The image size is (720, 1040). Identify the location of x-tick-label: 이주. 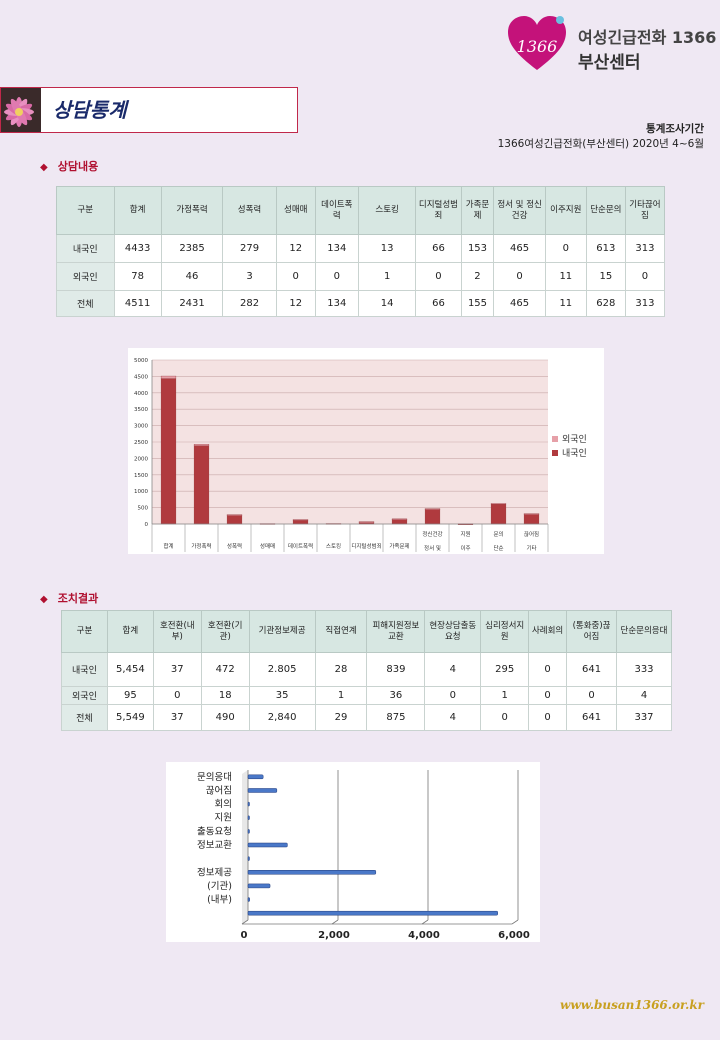
(465, 548).